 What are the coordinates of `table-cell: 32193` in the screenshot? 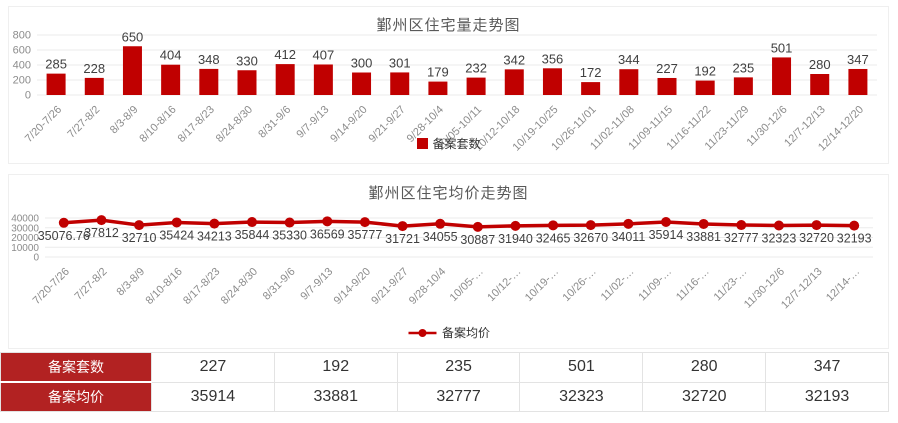 It's located at (827, 396).